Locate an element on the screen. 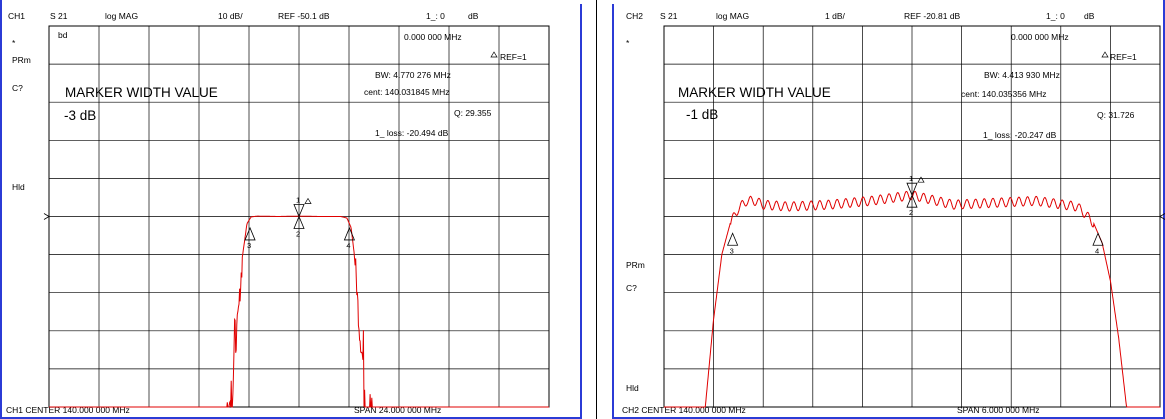 Image resolution: width=1165 pixels, height=419 pixels. ch2-left-star: * is located at coordinates (628, 43).